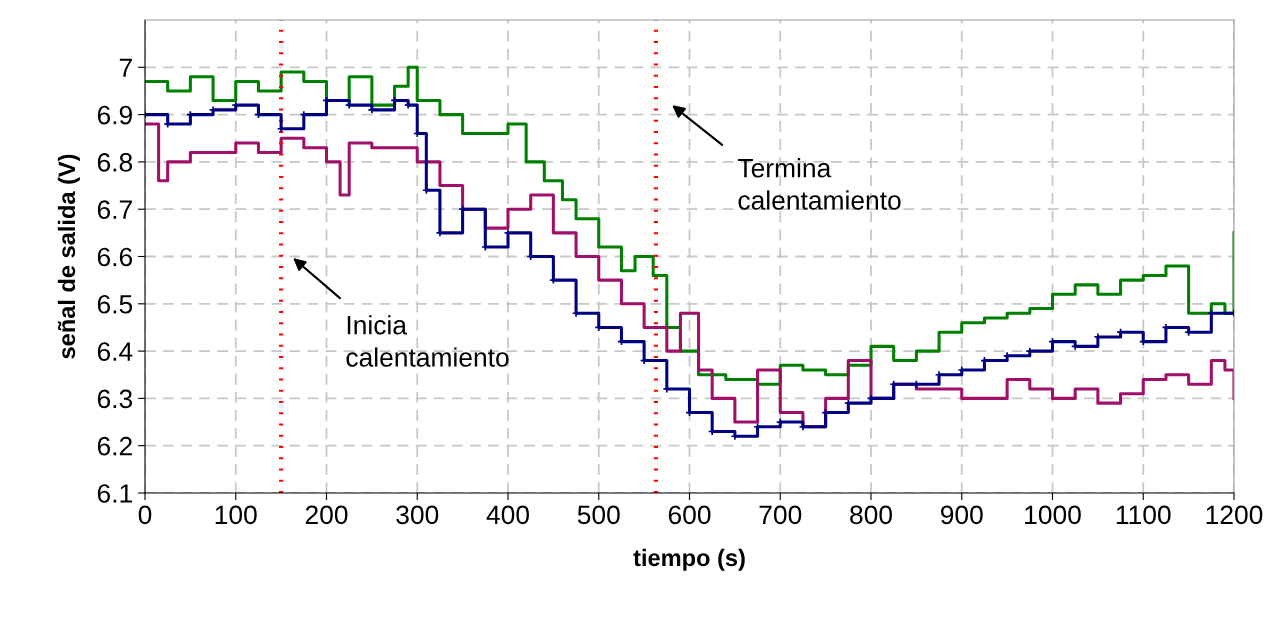  Describe the element at coordinates (114, 210) in the screenshot. I see `y-tick-label: 6.7` at that location.